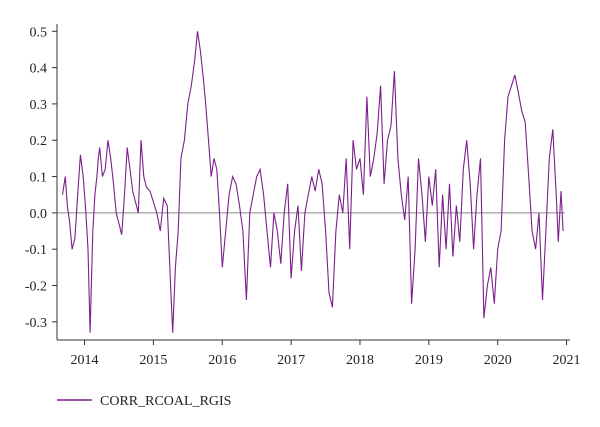 This screenshot has width=600, height=427. What do you see at coordinates (153, 360) in the screenshot?
I see `x-tick-label: 2015` at bounding box center [153, 360].